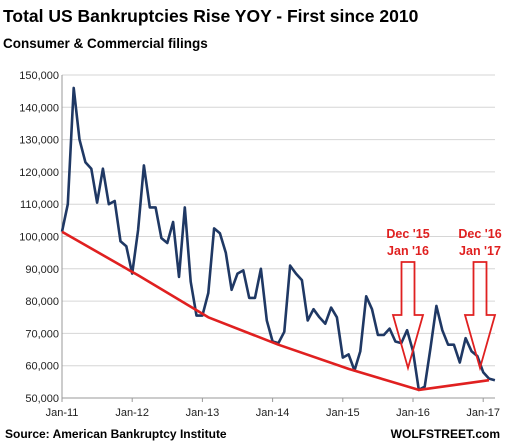  What do you see at coordinates (39, 141) in the screenshot?
I see `y-tick-label: 130,000` at bounding box center [39, 141].